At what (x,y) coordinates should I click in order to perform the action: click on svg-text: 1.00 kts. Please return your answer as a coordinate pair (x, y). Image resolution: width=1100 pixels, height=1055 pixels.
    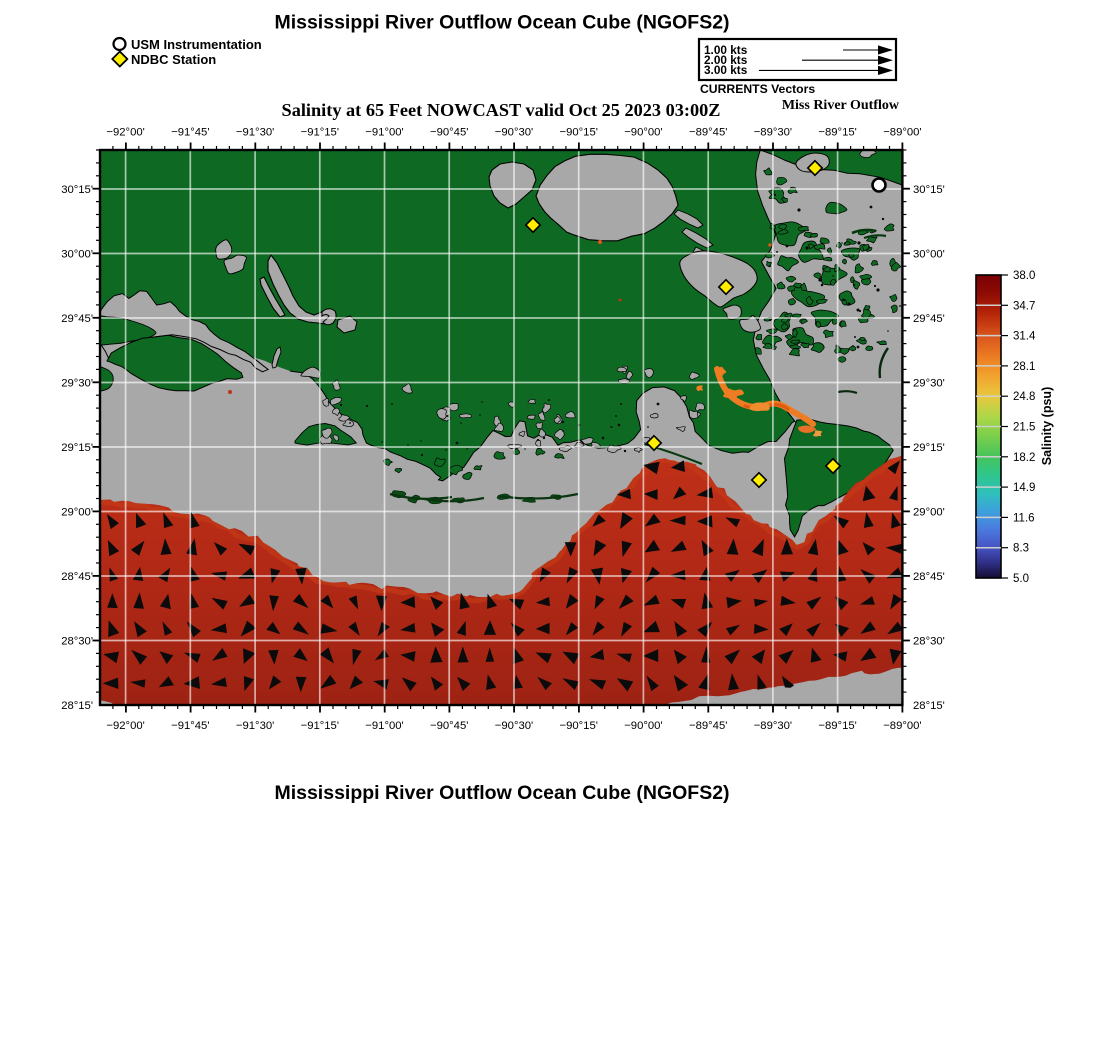
    Looking at the image, I should click on (726, 50).